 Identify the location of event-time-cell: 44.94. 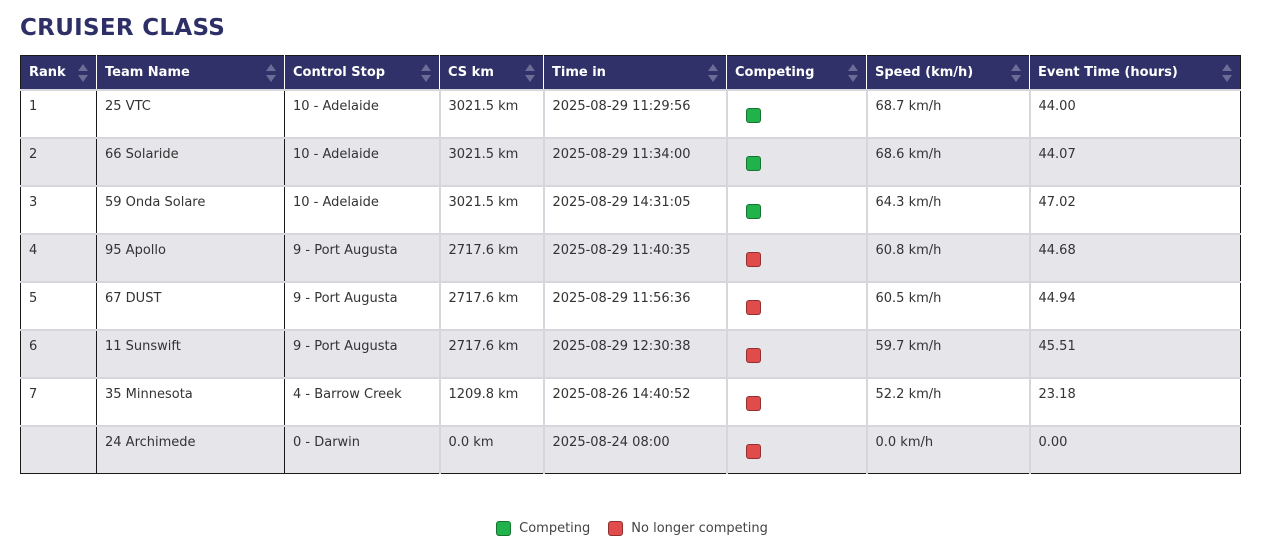
(1134, 305).